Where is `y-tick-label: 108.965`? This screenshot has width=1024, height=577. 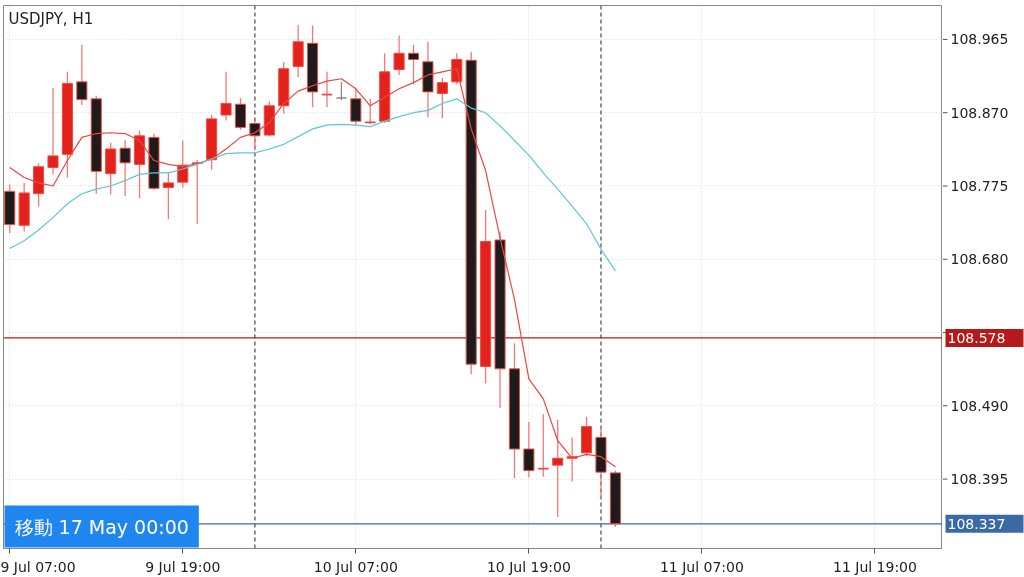 y-tick-label: 108.965 is located at coordinates (979, 39).